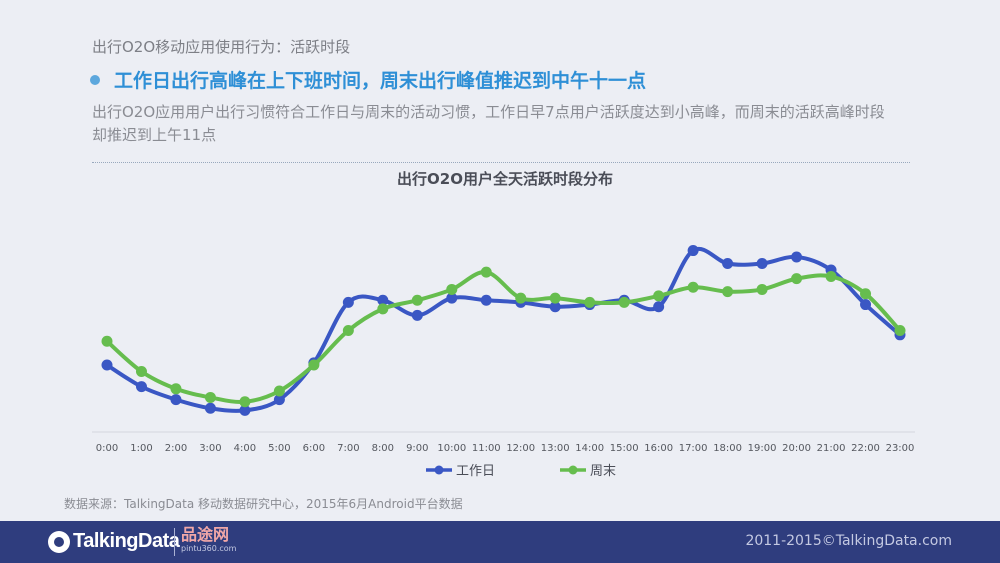 The width and height of the screenshot is (1000, 563). I want to click on x-tick-label: 14:00, so click(589, 448).